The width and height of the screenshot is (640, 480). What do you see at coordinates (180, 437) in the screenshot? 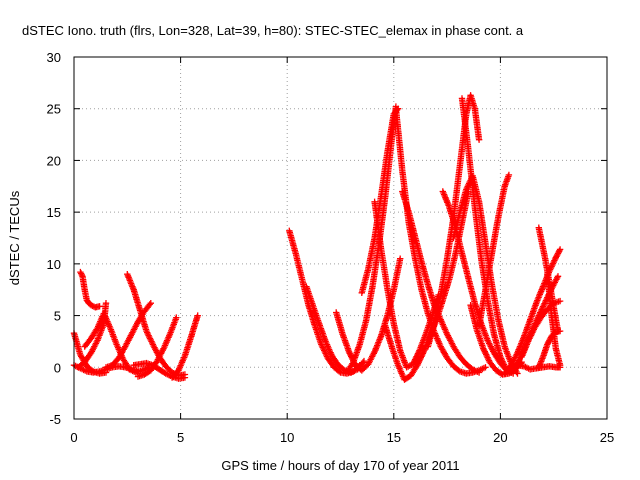
I see `x-tick-label: 5` at bounding box center [180, 437].